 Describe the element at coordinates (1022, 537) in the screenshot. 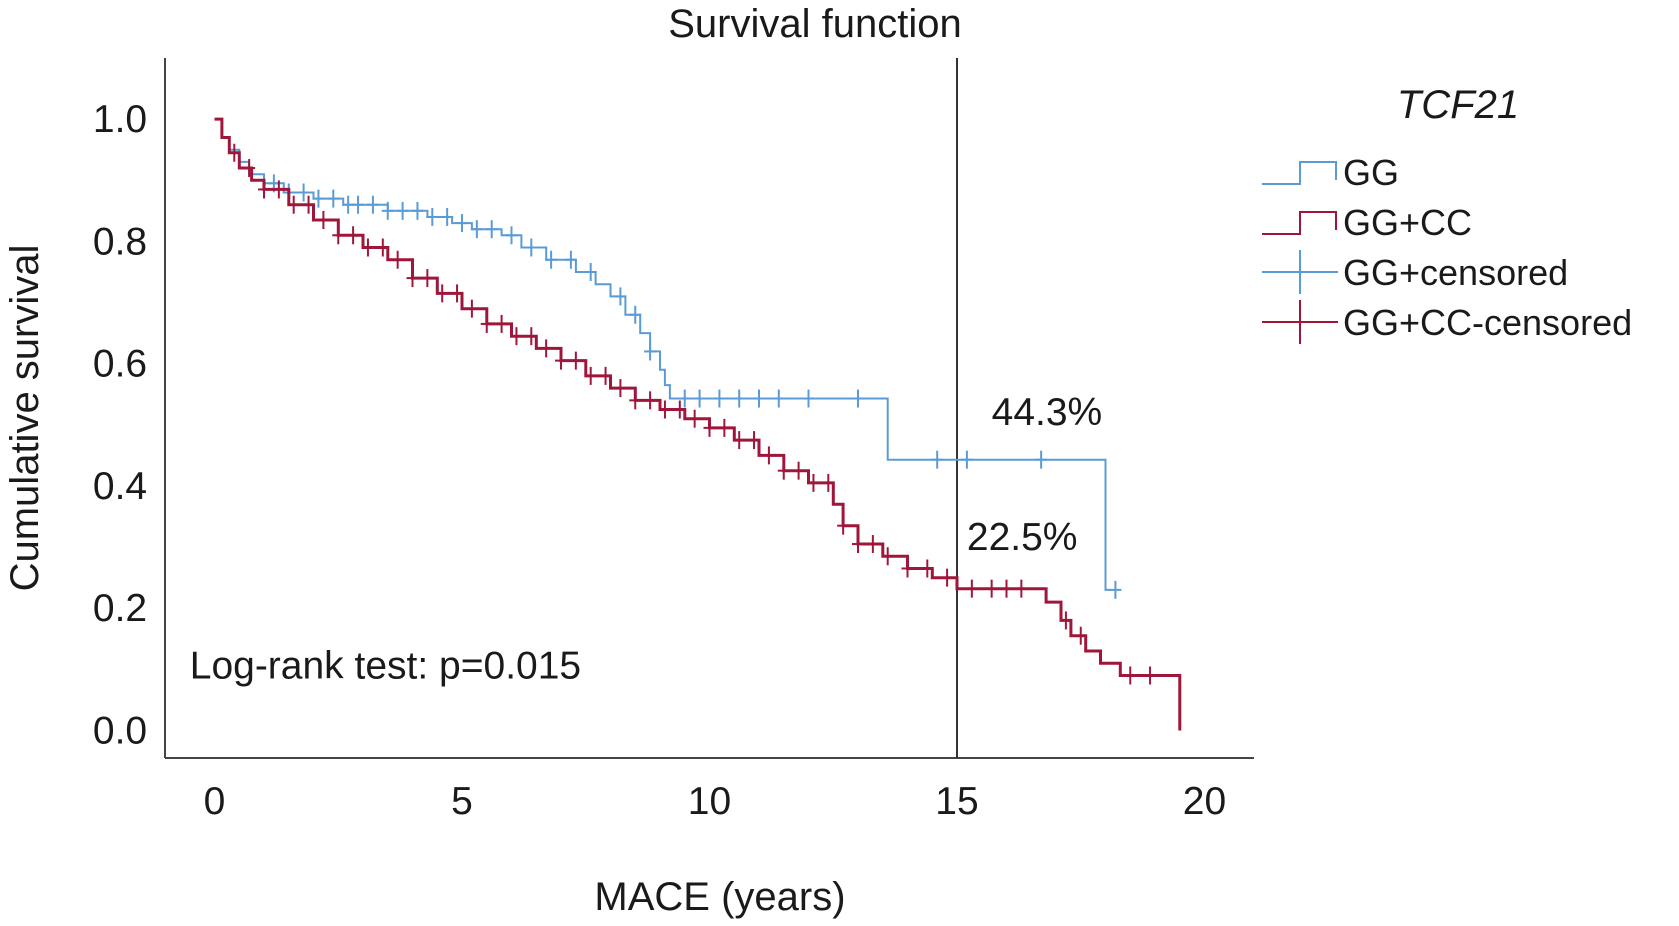

I see `percent-annotation: 22.5%` at that location.